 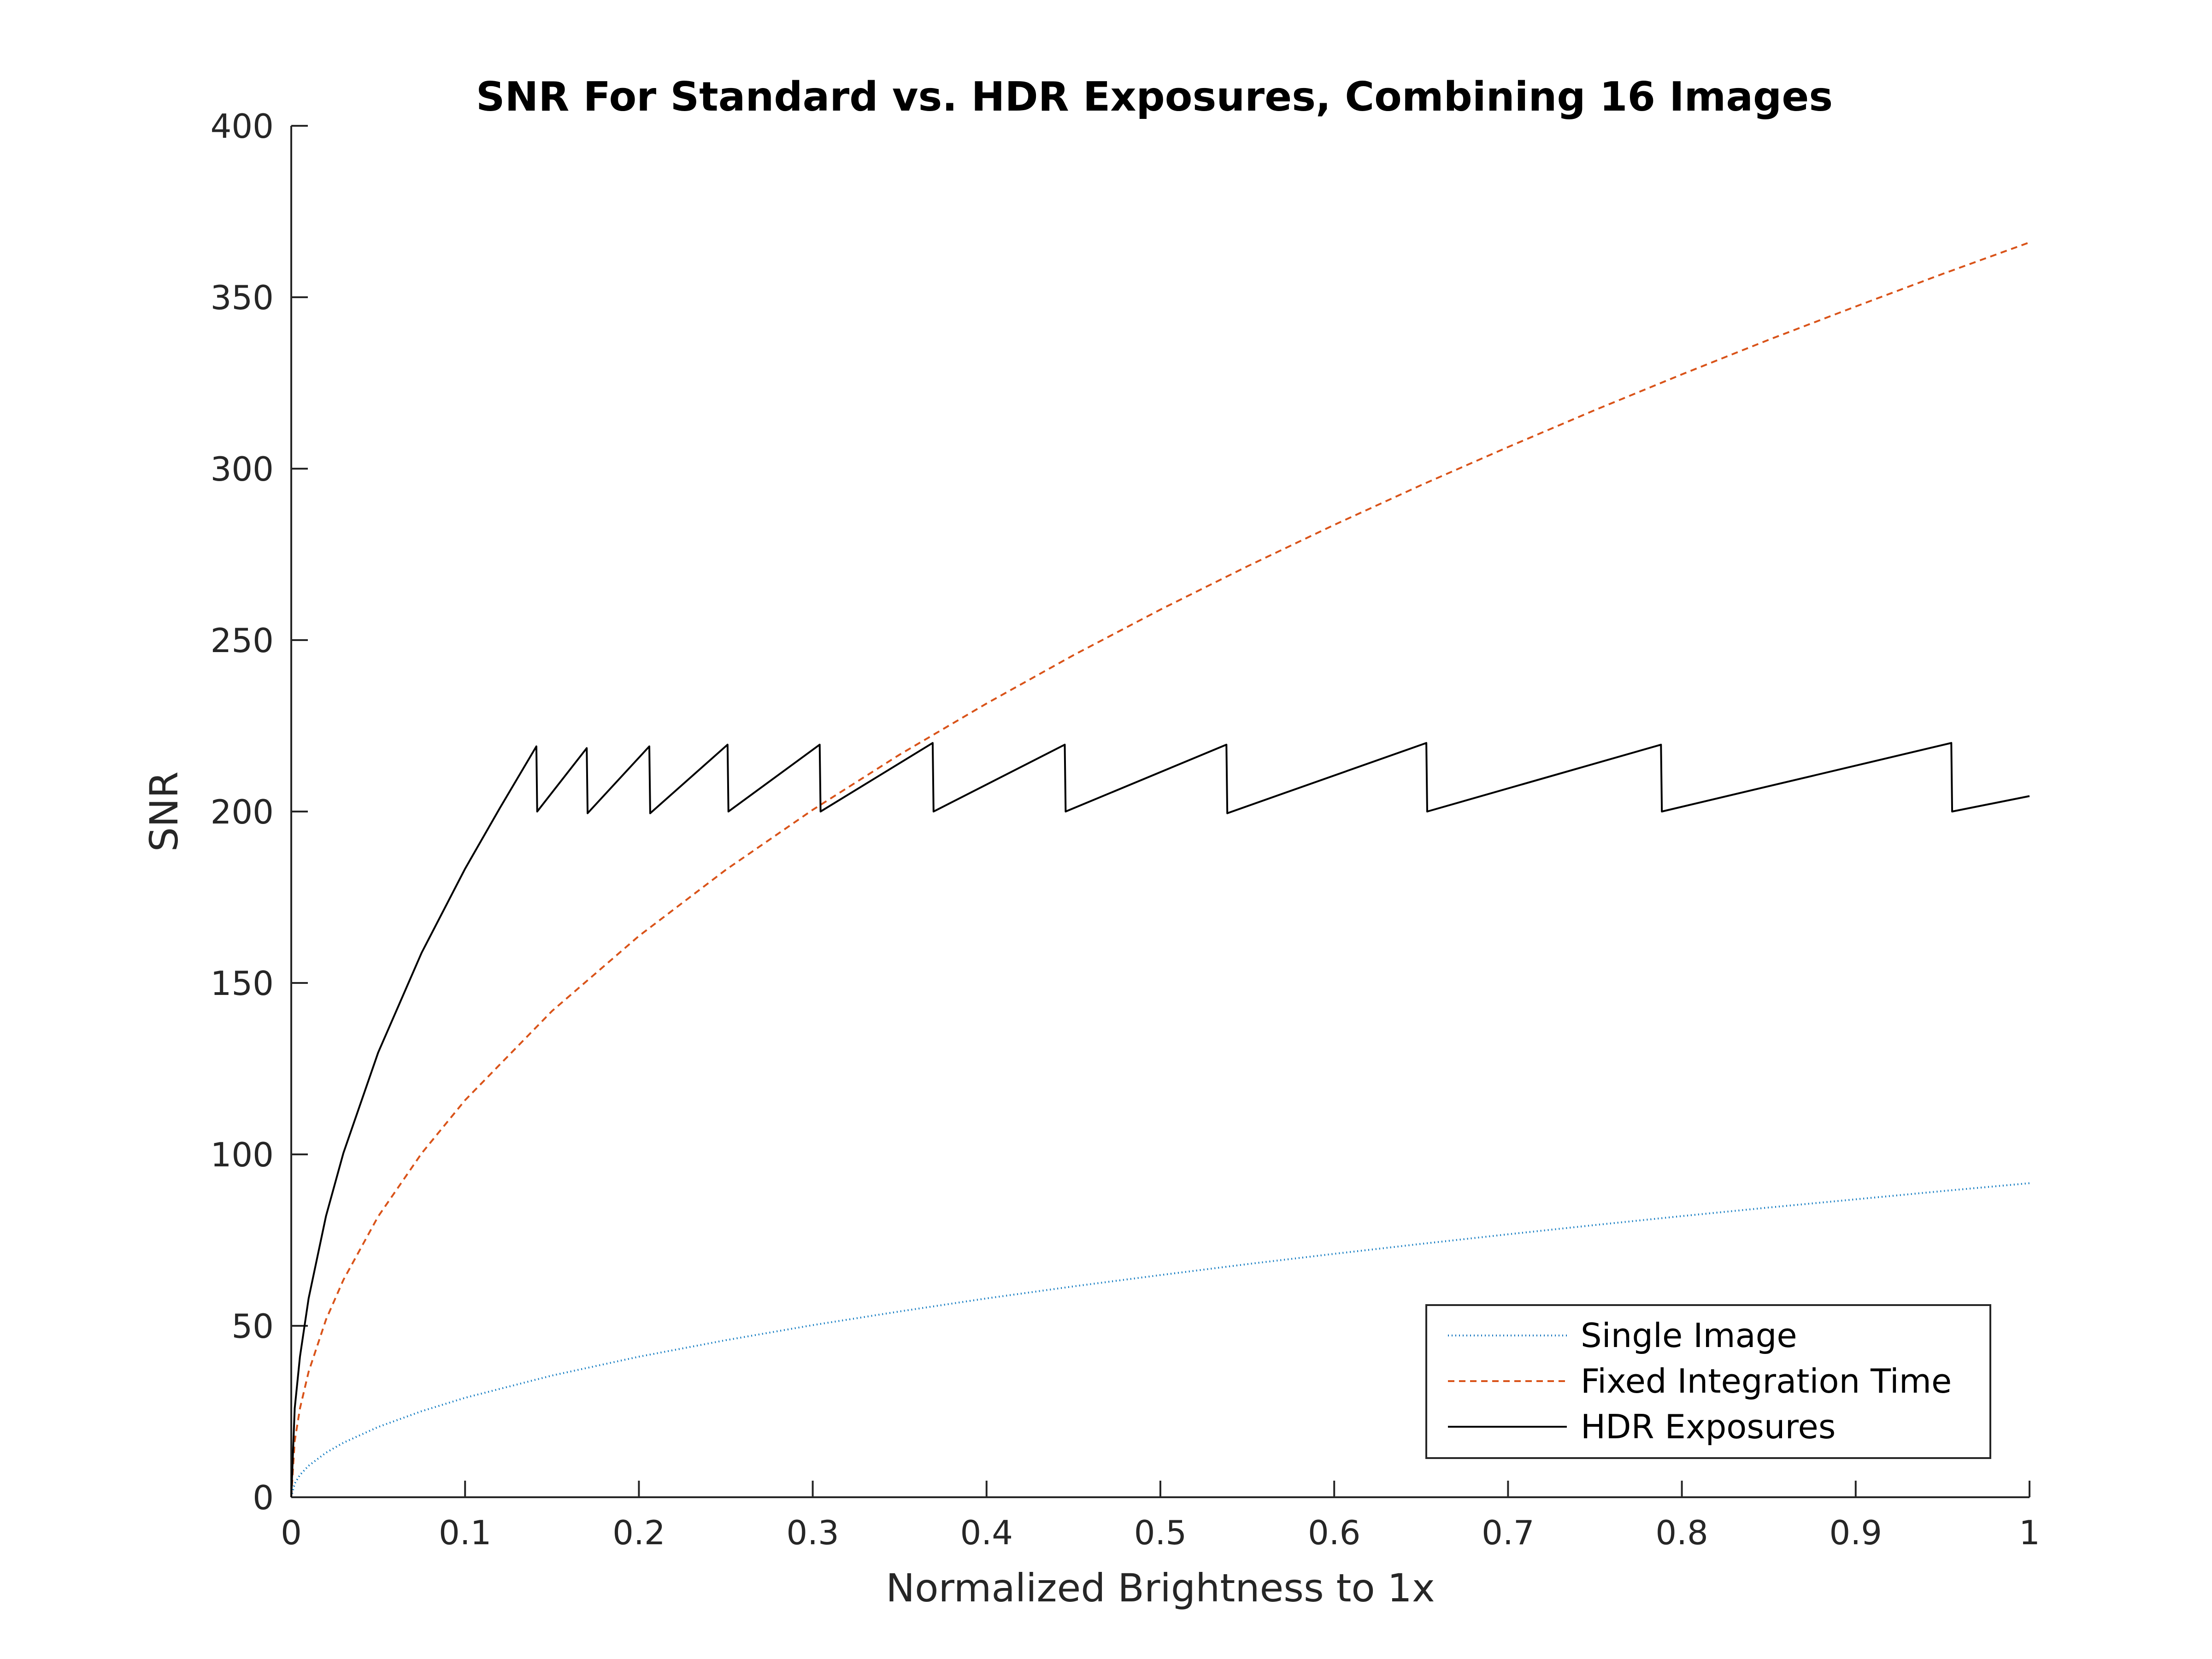 I want to click on x-tick-label: 0.2, so click(x=638, y=1532).